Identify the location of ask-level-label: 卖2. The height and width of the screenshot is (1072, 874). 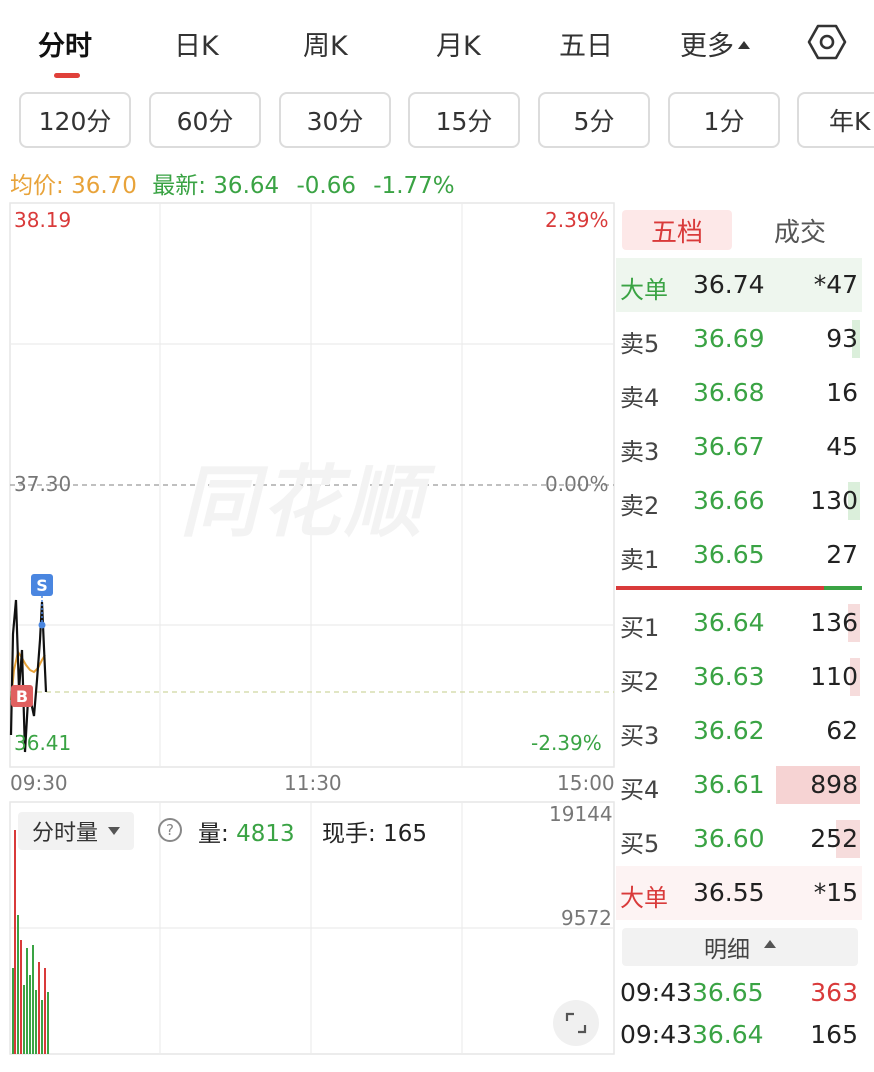
(640, 506).